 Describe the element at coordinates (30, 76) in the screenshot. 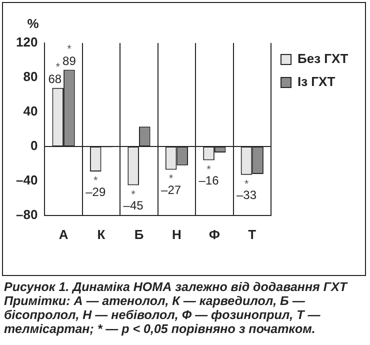

I see `y-tick-label: 80` at that location.